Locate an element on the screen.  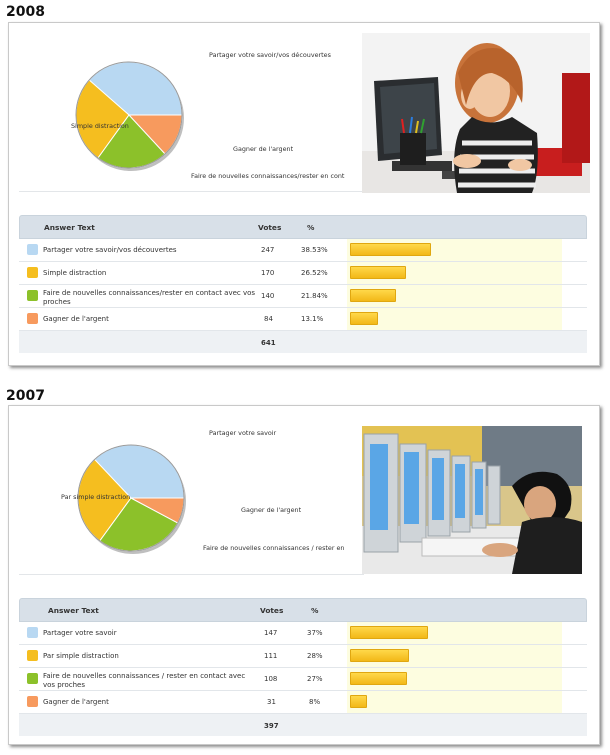
table-row: Gagner de l'argent 31 8% is located at coordinates (303, 702).